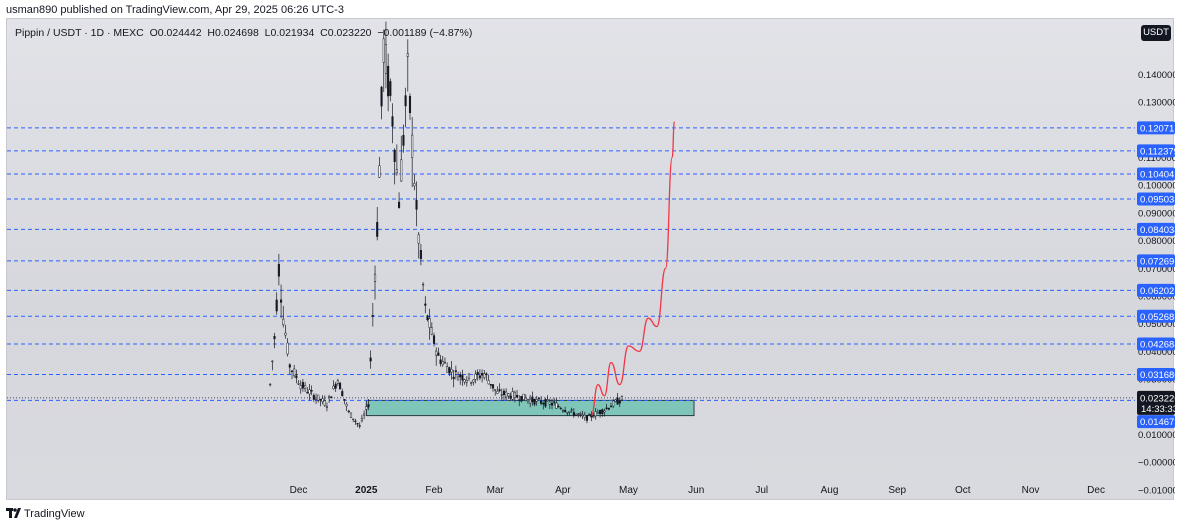  Describe the element at coordinates (628, 490) in the screenshot. I see `x-tick-label: May` at that location.